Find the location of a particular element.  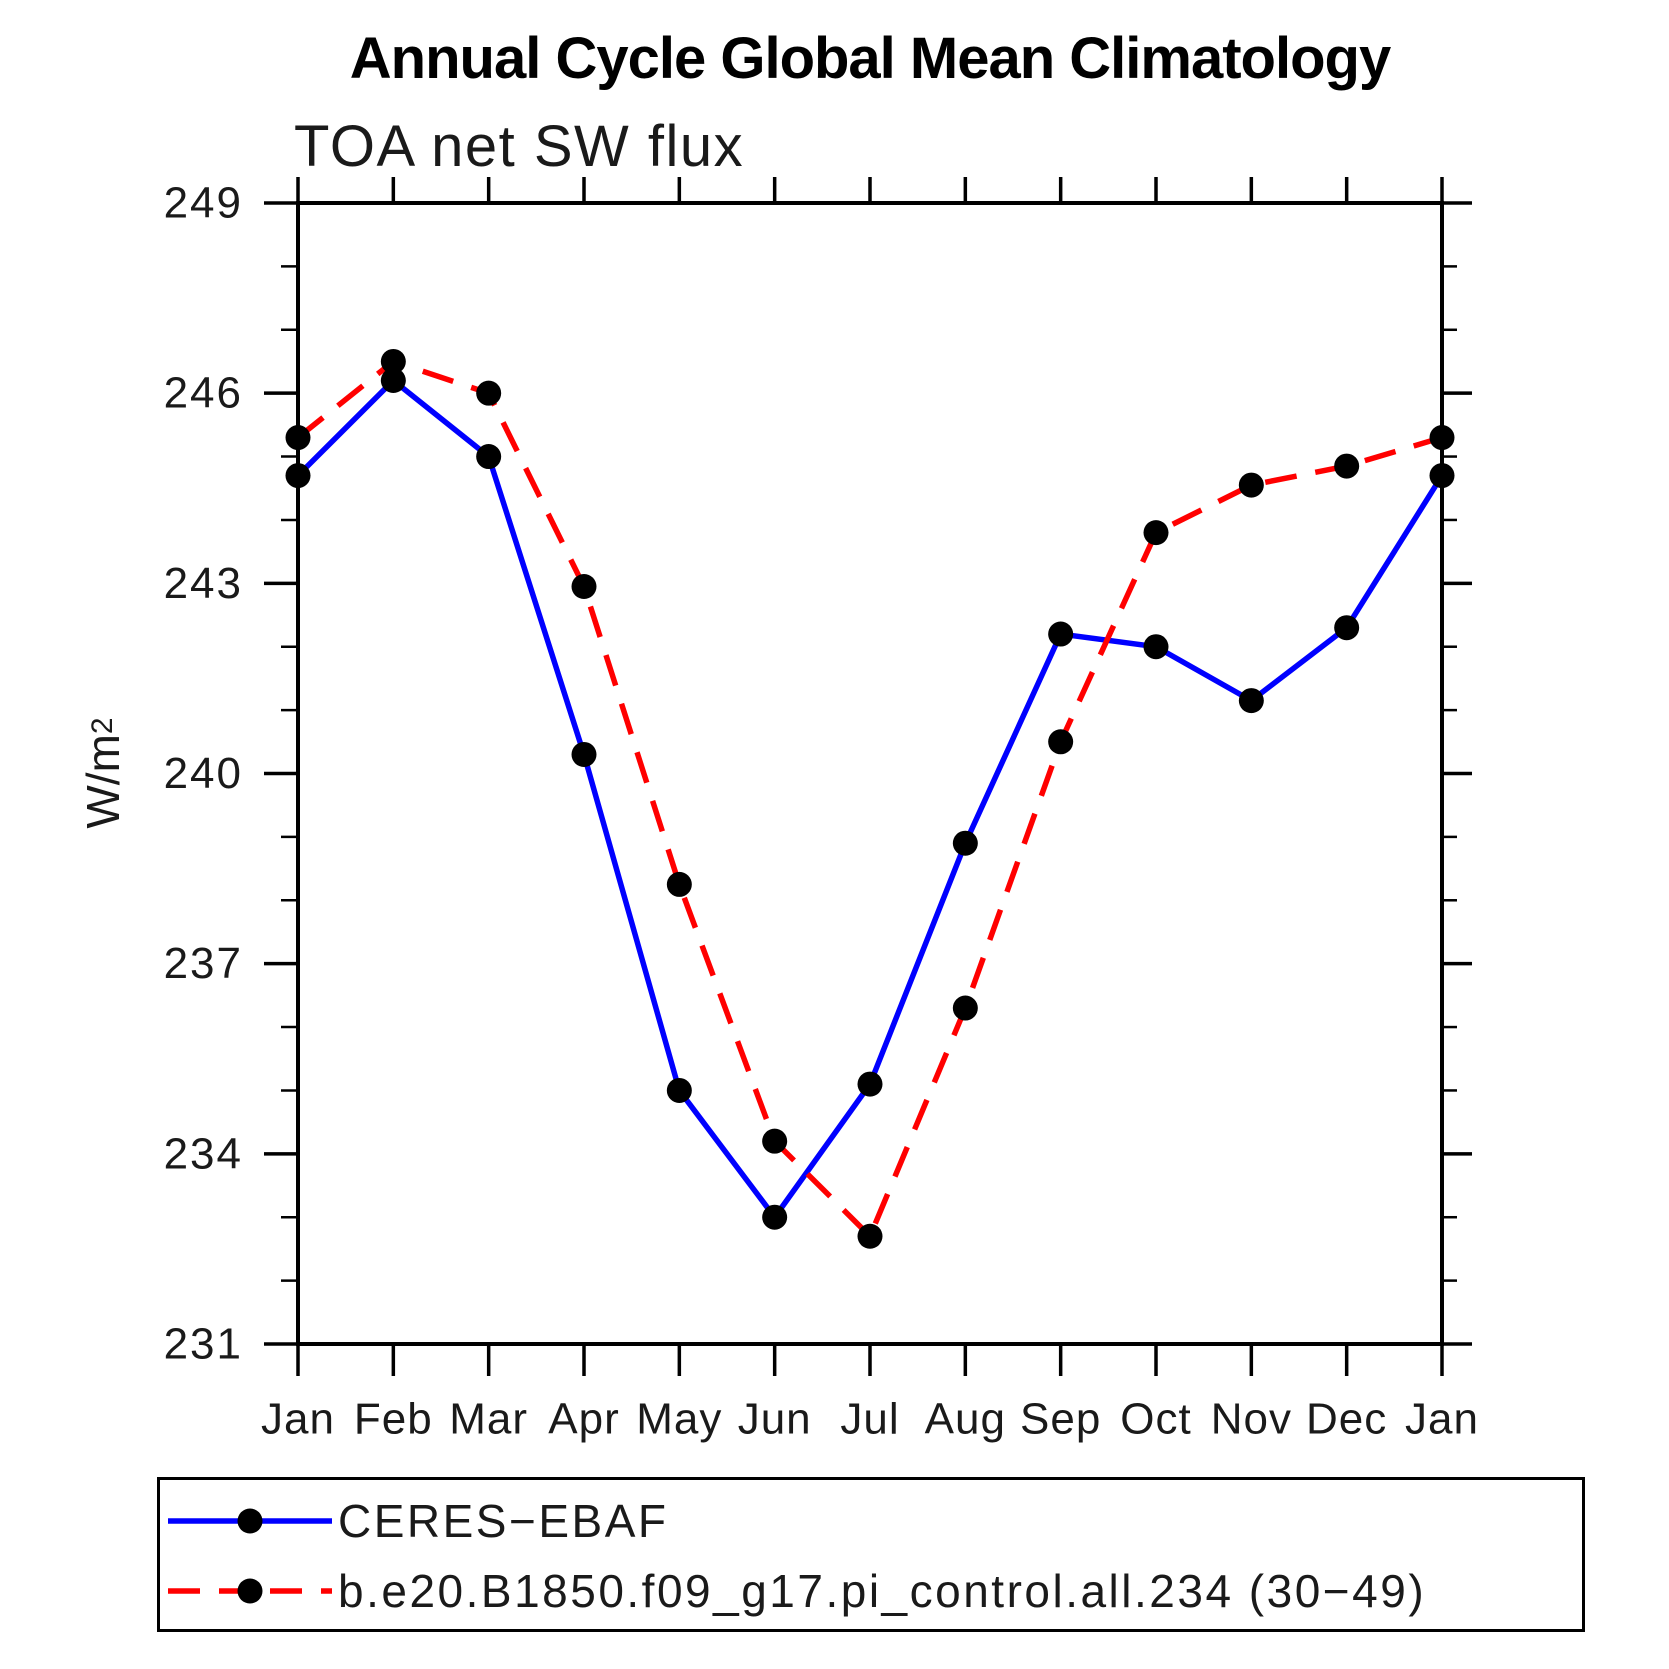

y-axis-tick-label: 234 is located at coordinates (203, 1153).